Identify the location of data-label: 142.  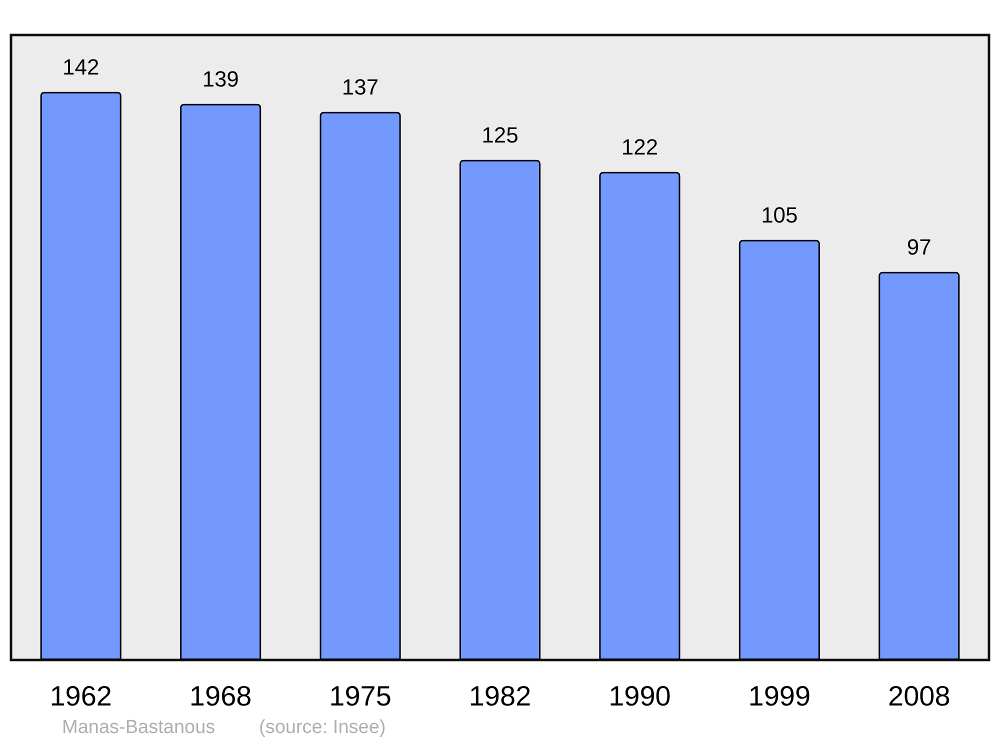
(81, 67).